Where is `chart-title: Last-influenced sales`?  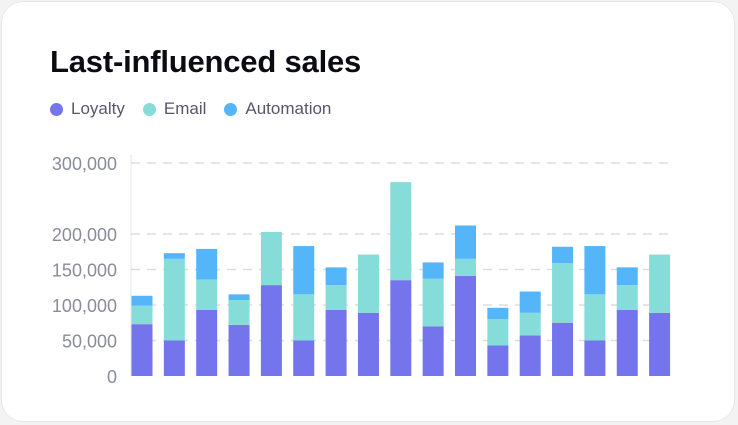 chart-title: Last-influenced sales is located at coordinates (206, 61).